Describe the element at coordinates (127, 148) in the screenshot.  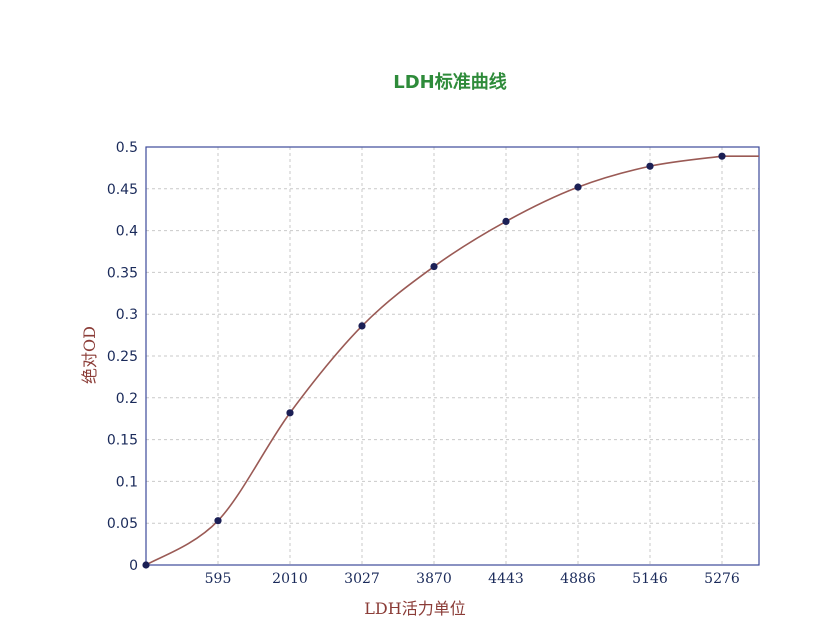
I see `y-tick-label: 0.5` at that location.